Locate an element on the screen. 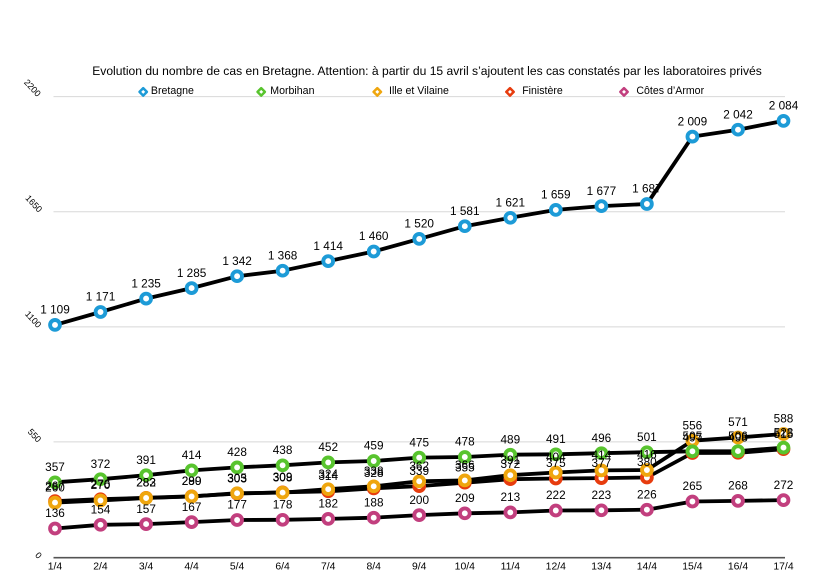 This screenshot has width=820, height=580. svg-text: 328 is located at coordinates (374, 473).